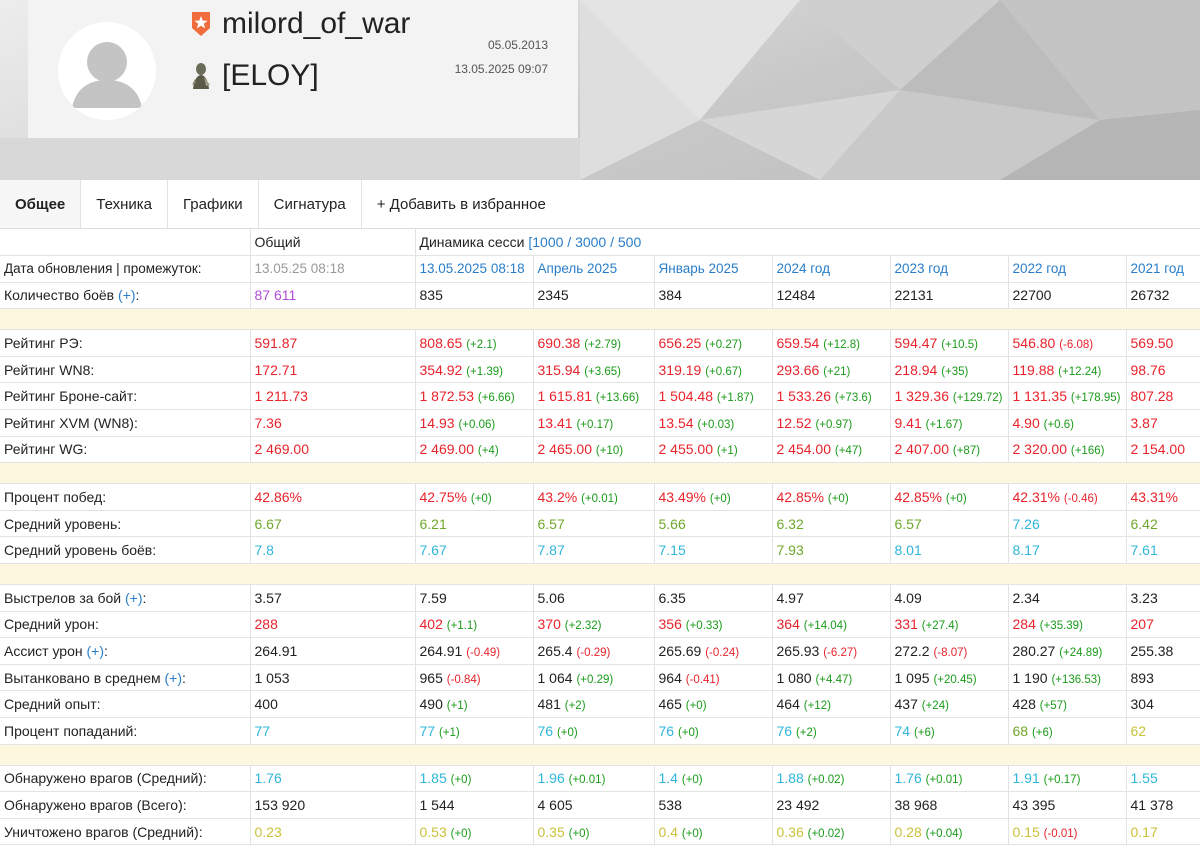 The image size is (1200, 845). What do you see at coordinates (949, 550) in the screenshot?
I see `stat-cell: 8.01` at bounding box center [949, 550].